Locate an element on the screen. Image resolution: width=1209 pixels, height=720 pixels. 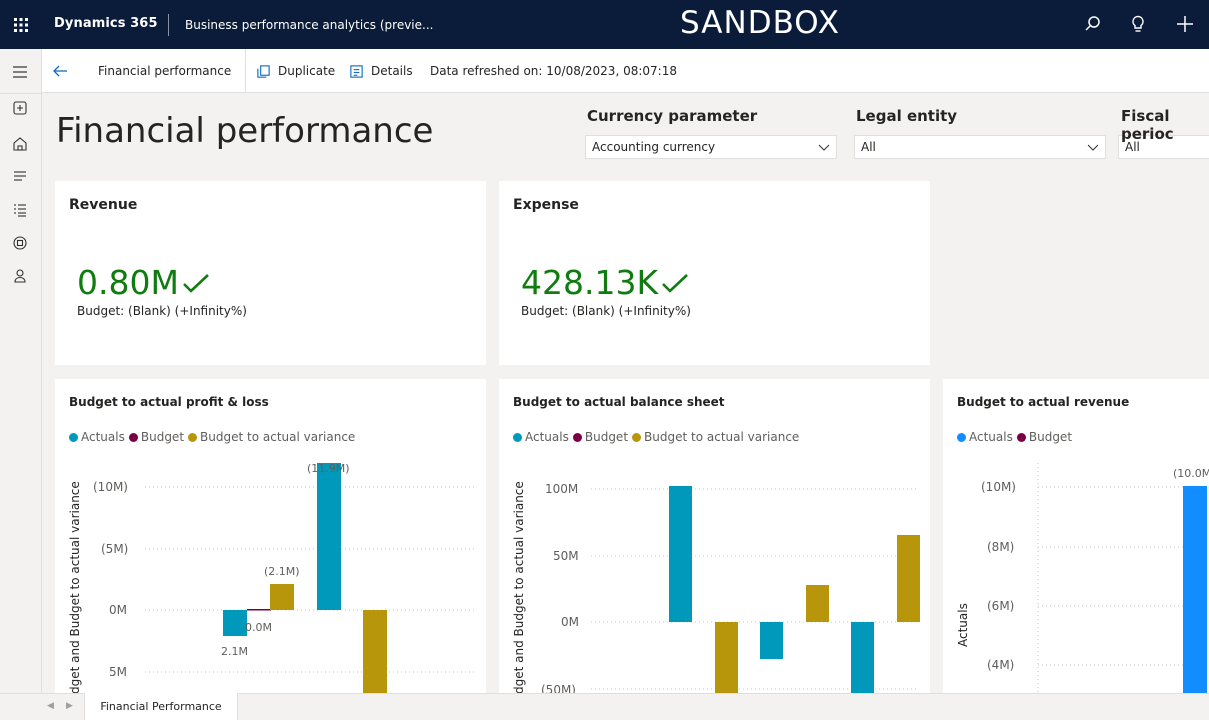
page-tab-financial-performance: Financial Performance is located at coordinates (161, 706).